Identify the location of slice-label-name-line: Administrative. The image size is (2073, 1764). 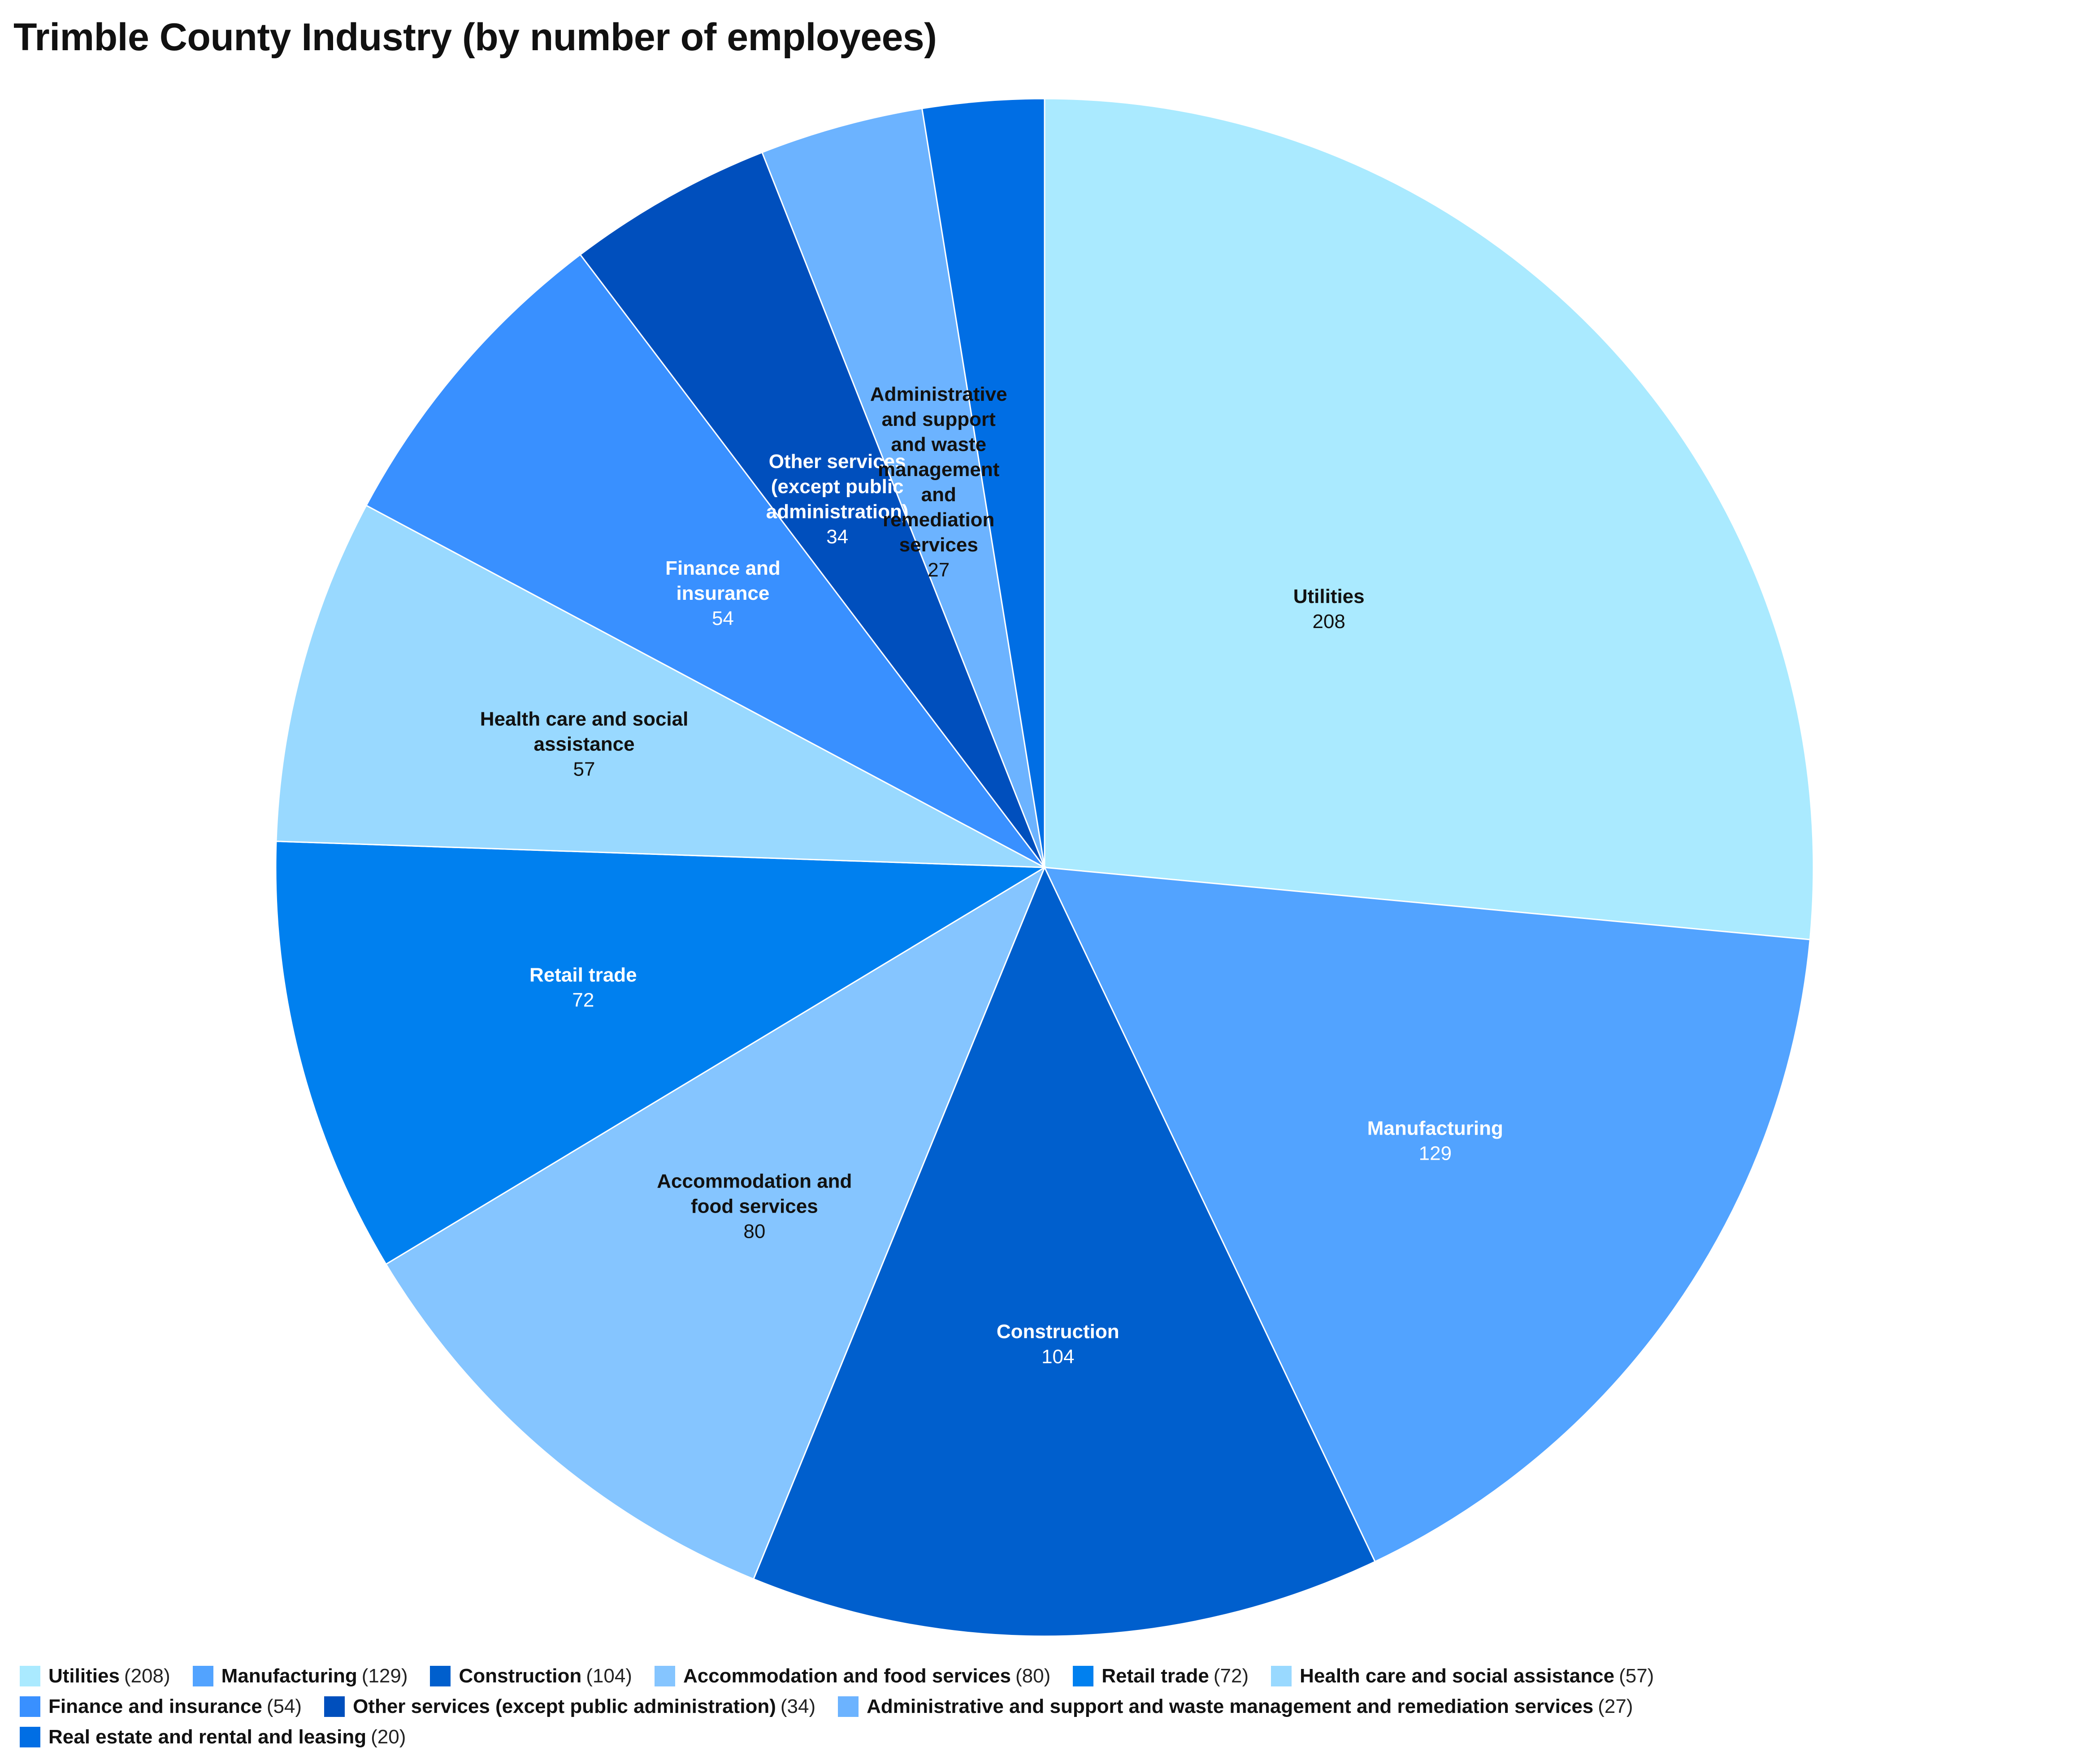
(939, 394).